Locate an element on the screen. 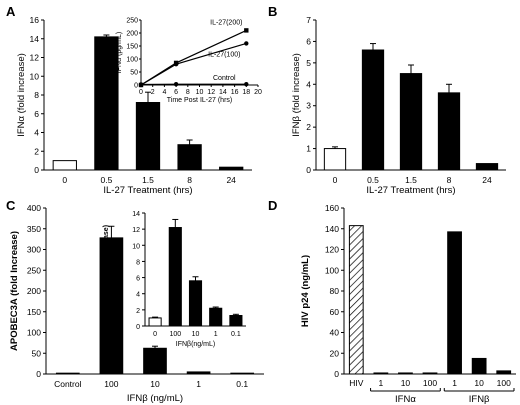 The width and height of the screenshot is (520, 405). panel-a-y-tick-label: 6 is located at coordinates (36, 114).